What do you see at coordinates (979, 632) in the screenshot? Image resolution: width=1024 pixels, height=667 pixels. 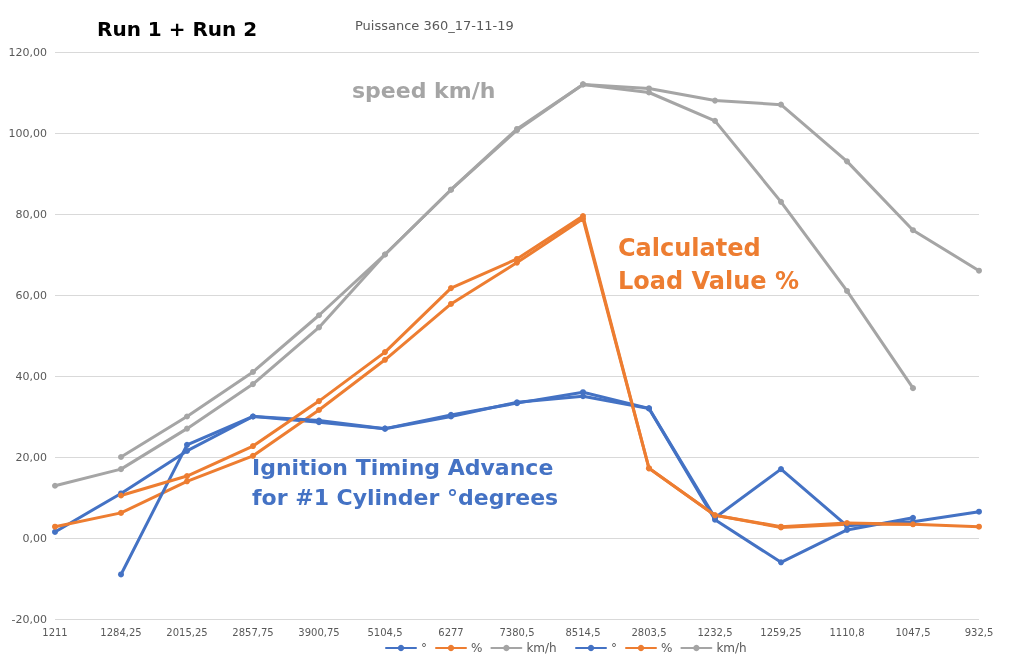 I see `x-tick-label: 932,5` at bounding box center [979, 632].